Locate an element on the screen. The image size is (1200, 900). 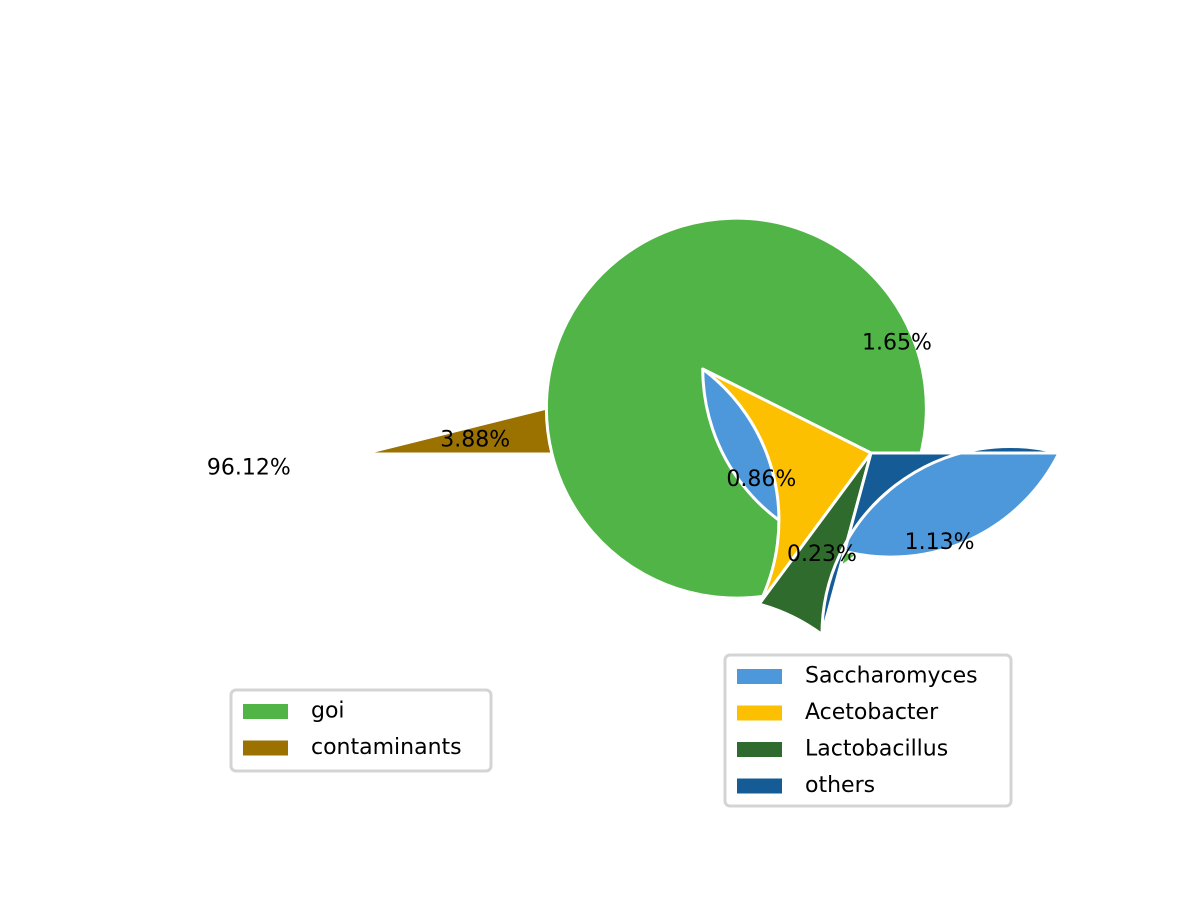
legend-label-contaminants: contaminants is located at coordinates (386, 747).